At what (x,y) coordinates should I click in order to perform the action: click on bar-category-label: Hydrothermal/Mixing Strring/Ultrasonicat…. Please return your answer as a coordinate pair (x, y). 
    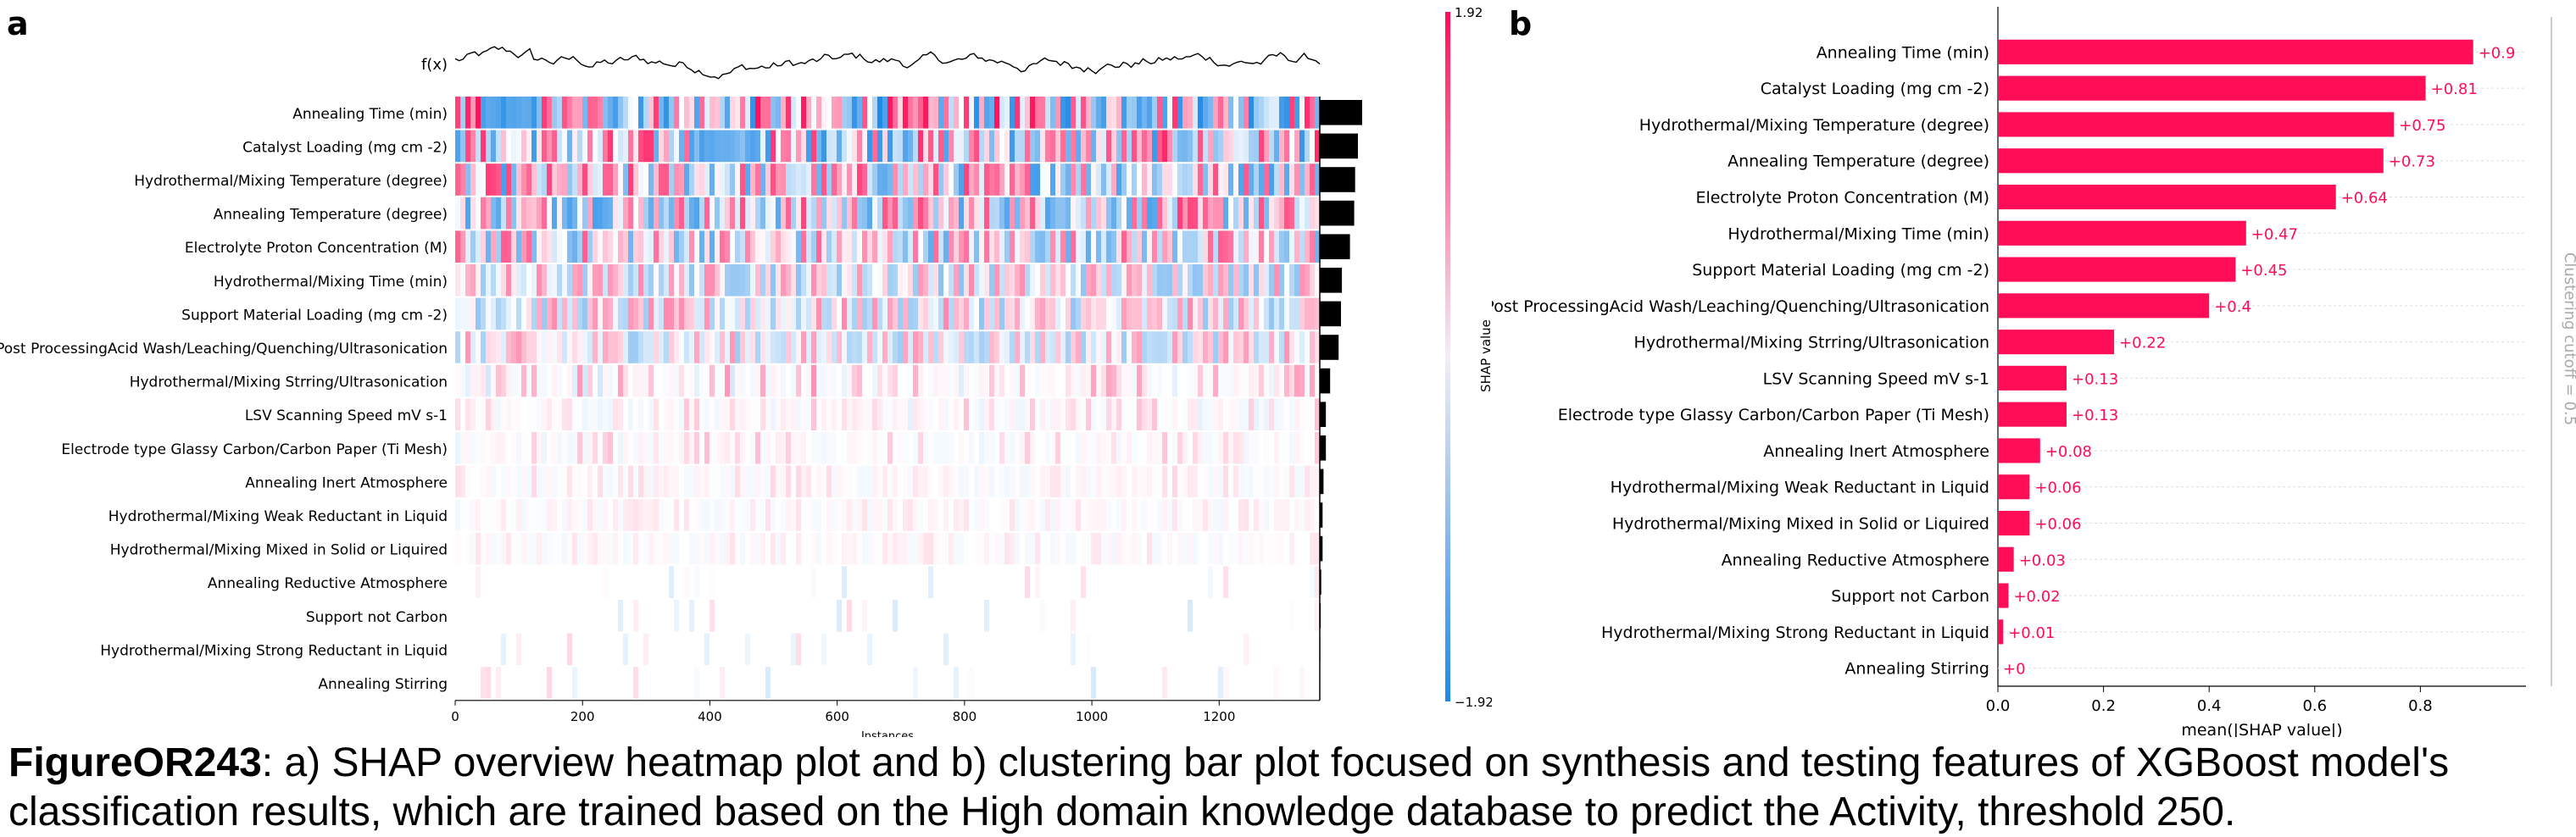
    Looking at the image, I should click on (1811, 343).